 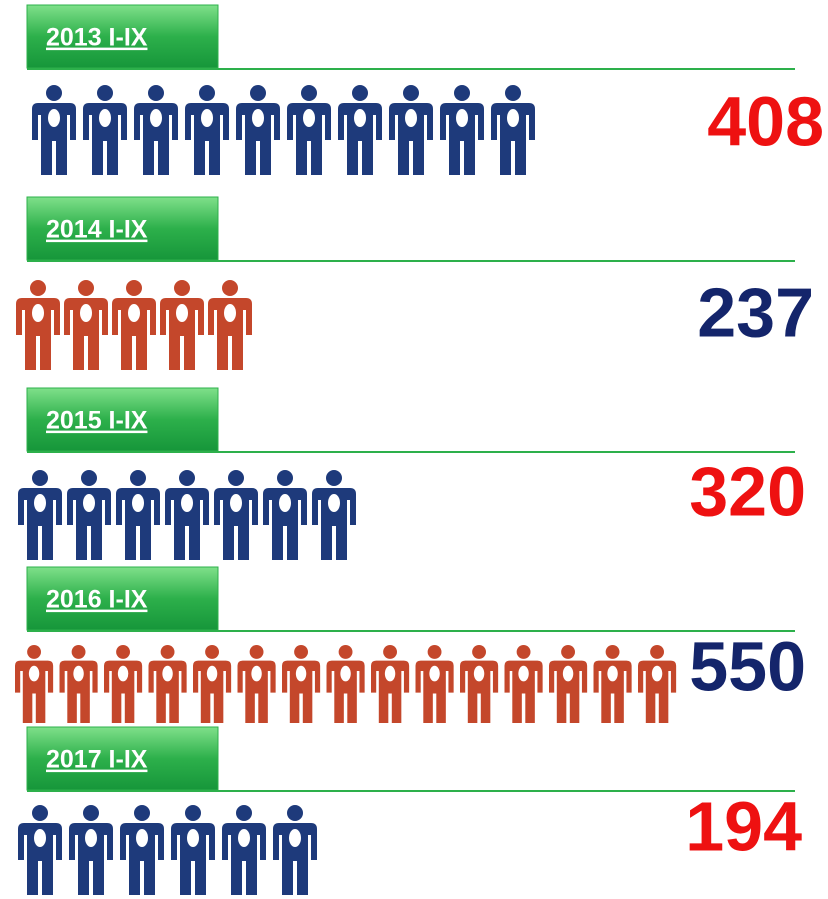 I want to click on year-label: 2015 I-IX, so click(x=97, y=421).